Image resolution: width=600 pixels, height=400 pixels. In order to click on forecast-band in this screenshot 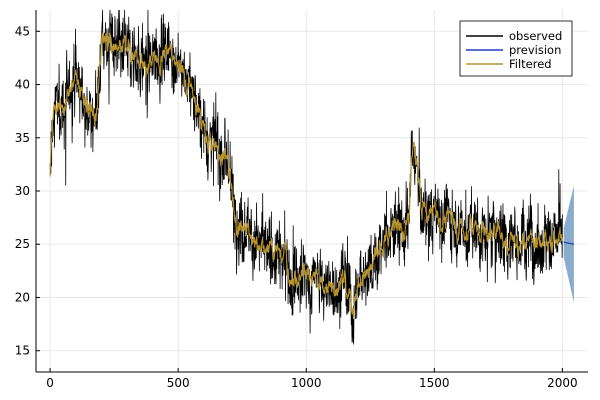, I will do `click(568, 244)`.